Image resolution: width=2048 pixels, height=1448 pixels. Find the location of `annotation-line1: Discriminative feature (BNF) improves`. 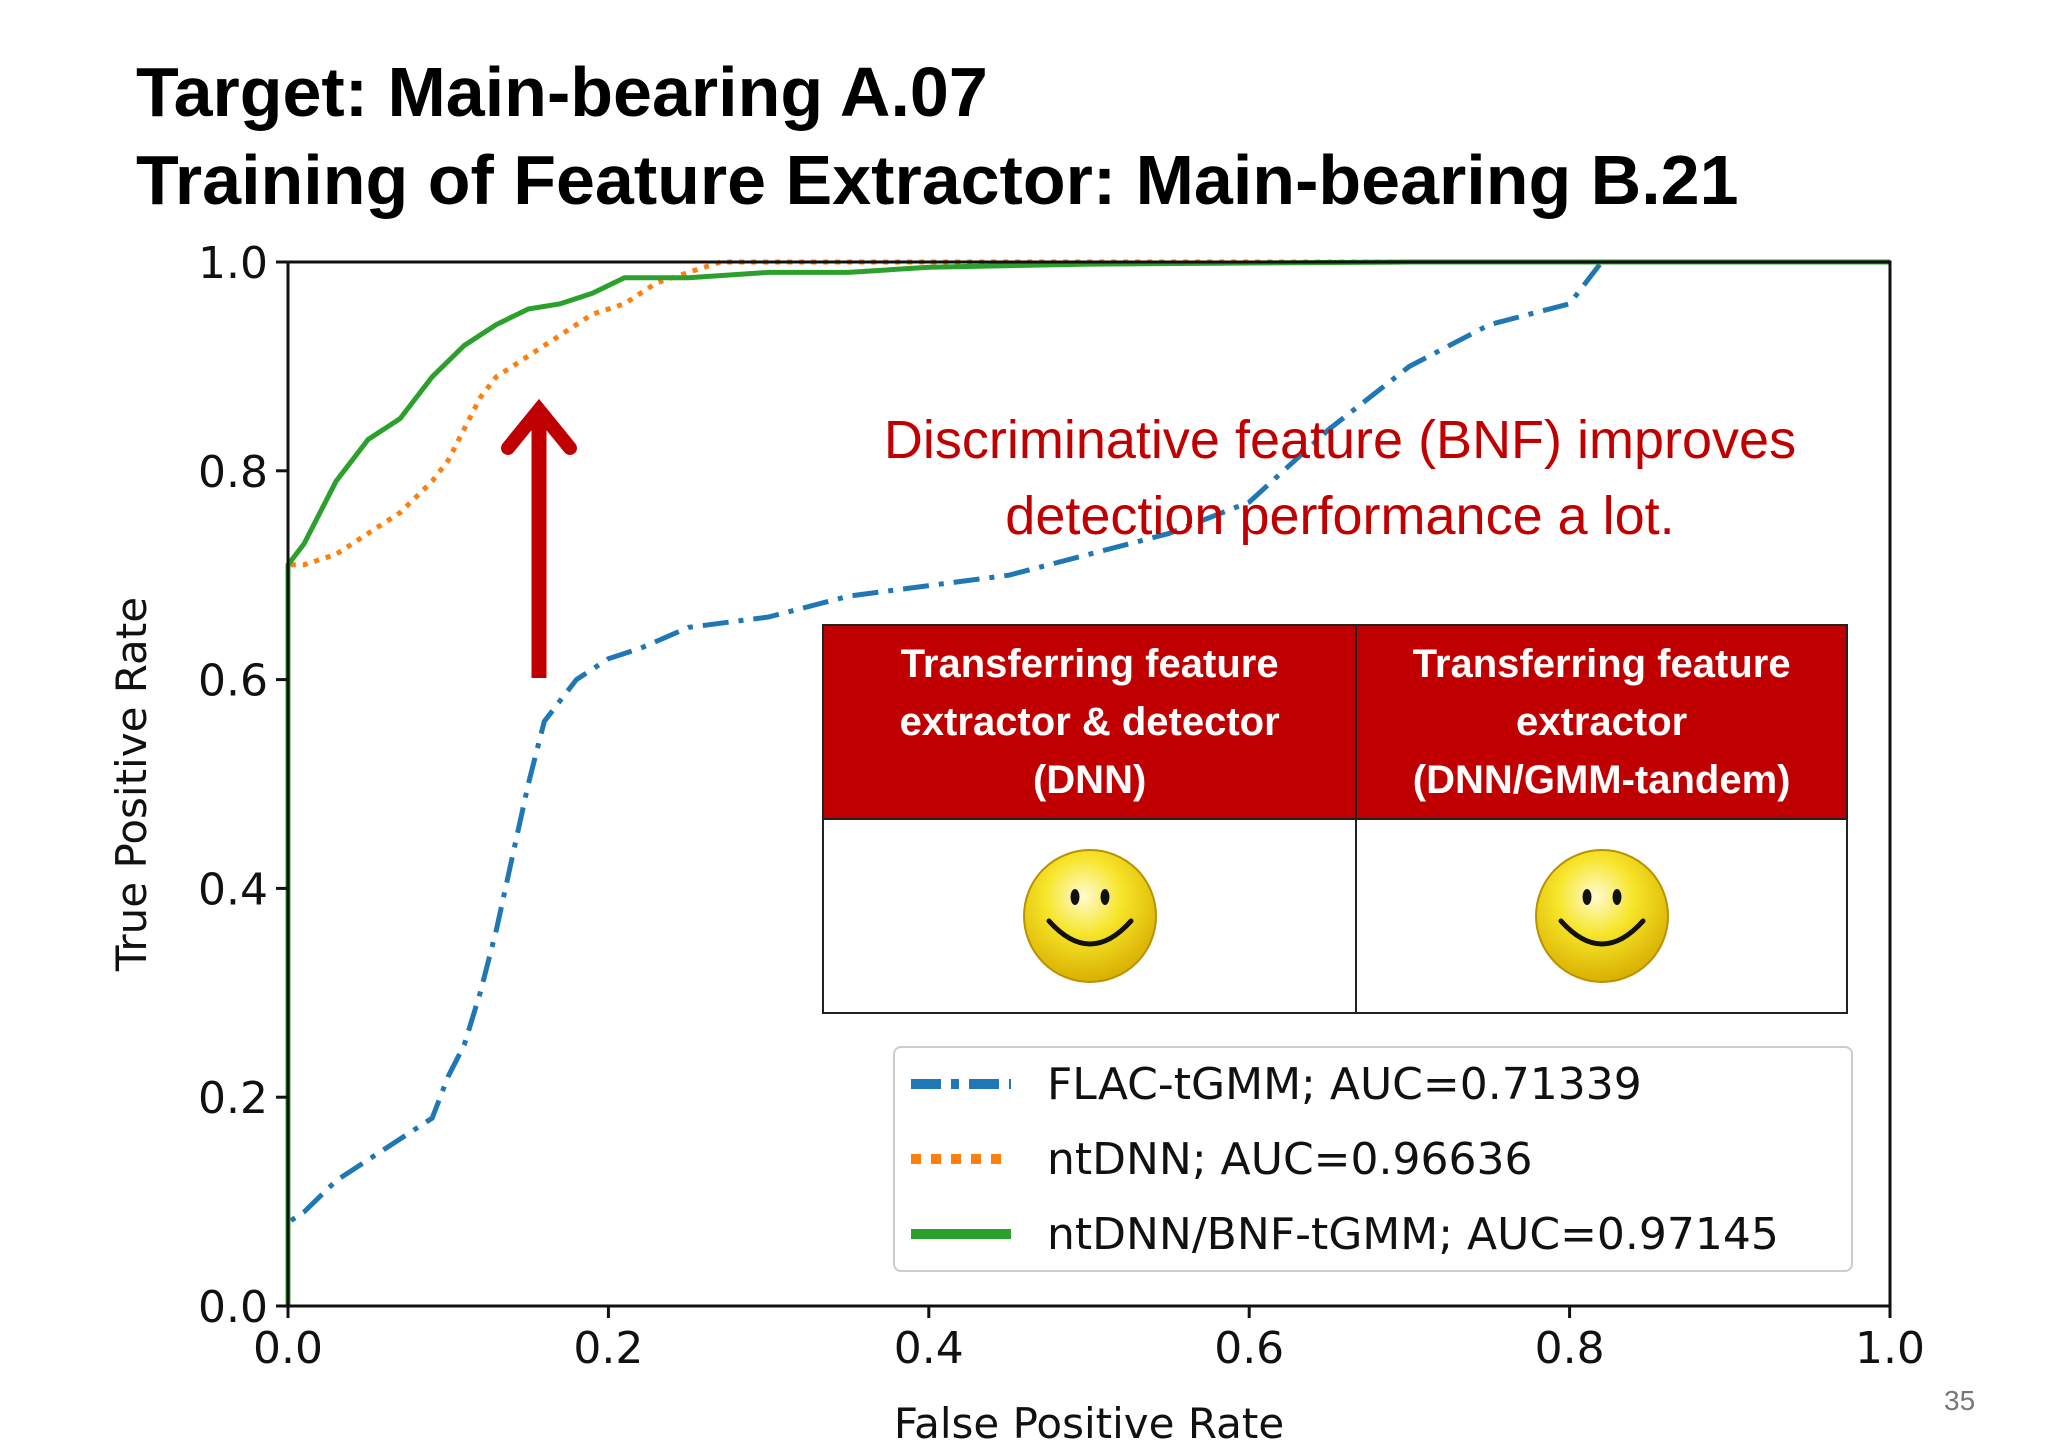

annotation-line1: Discriminative feature (BNF) improves is located at coordinates (1340, 440).